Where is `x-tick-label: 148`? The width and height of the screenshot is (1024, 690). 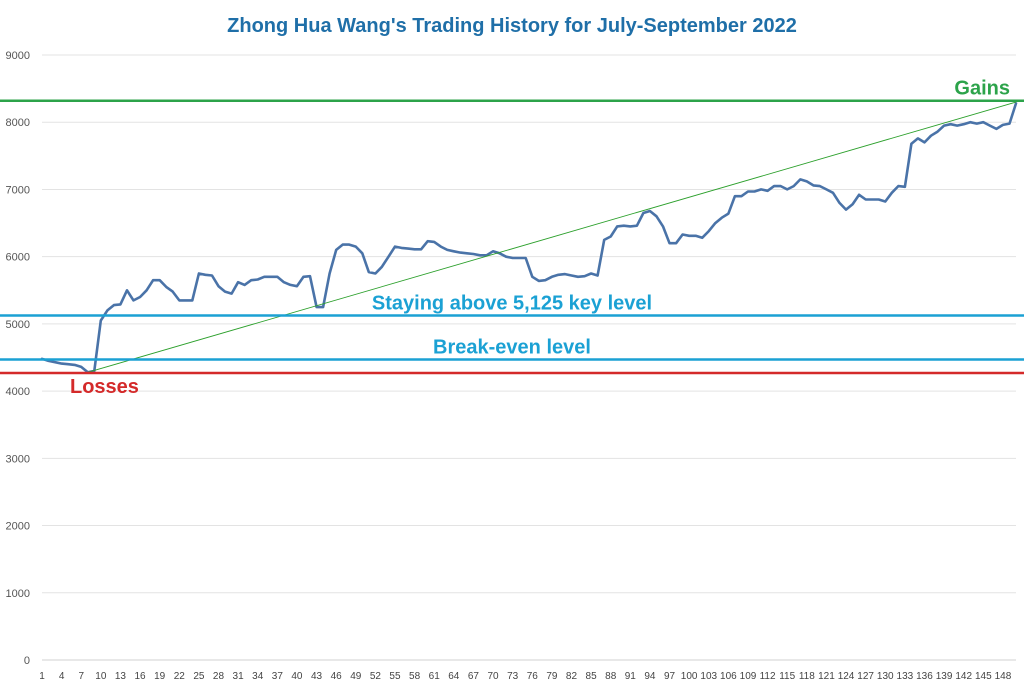 x-tick-label: 148 is located at coordinates (1003, 676).